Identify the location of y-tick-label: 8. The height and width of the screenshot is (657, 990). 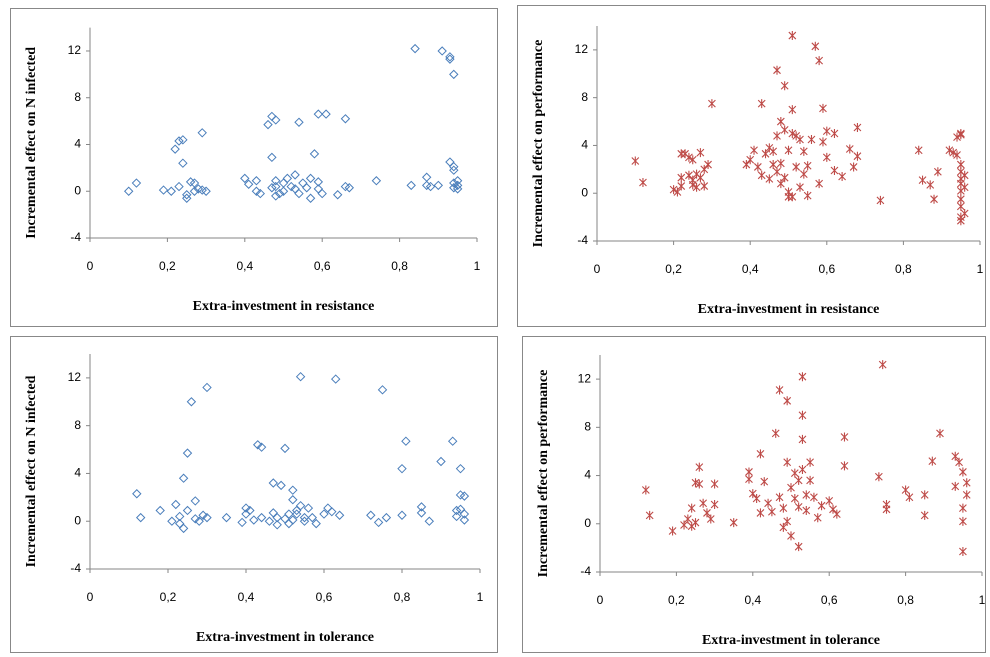
(77, 97).